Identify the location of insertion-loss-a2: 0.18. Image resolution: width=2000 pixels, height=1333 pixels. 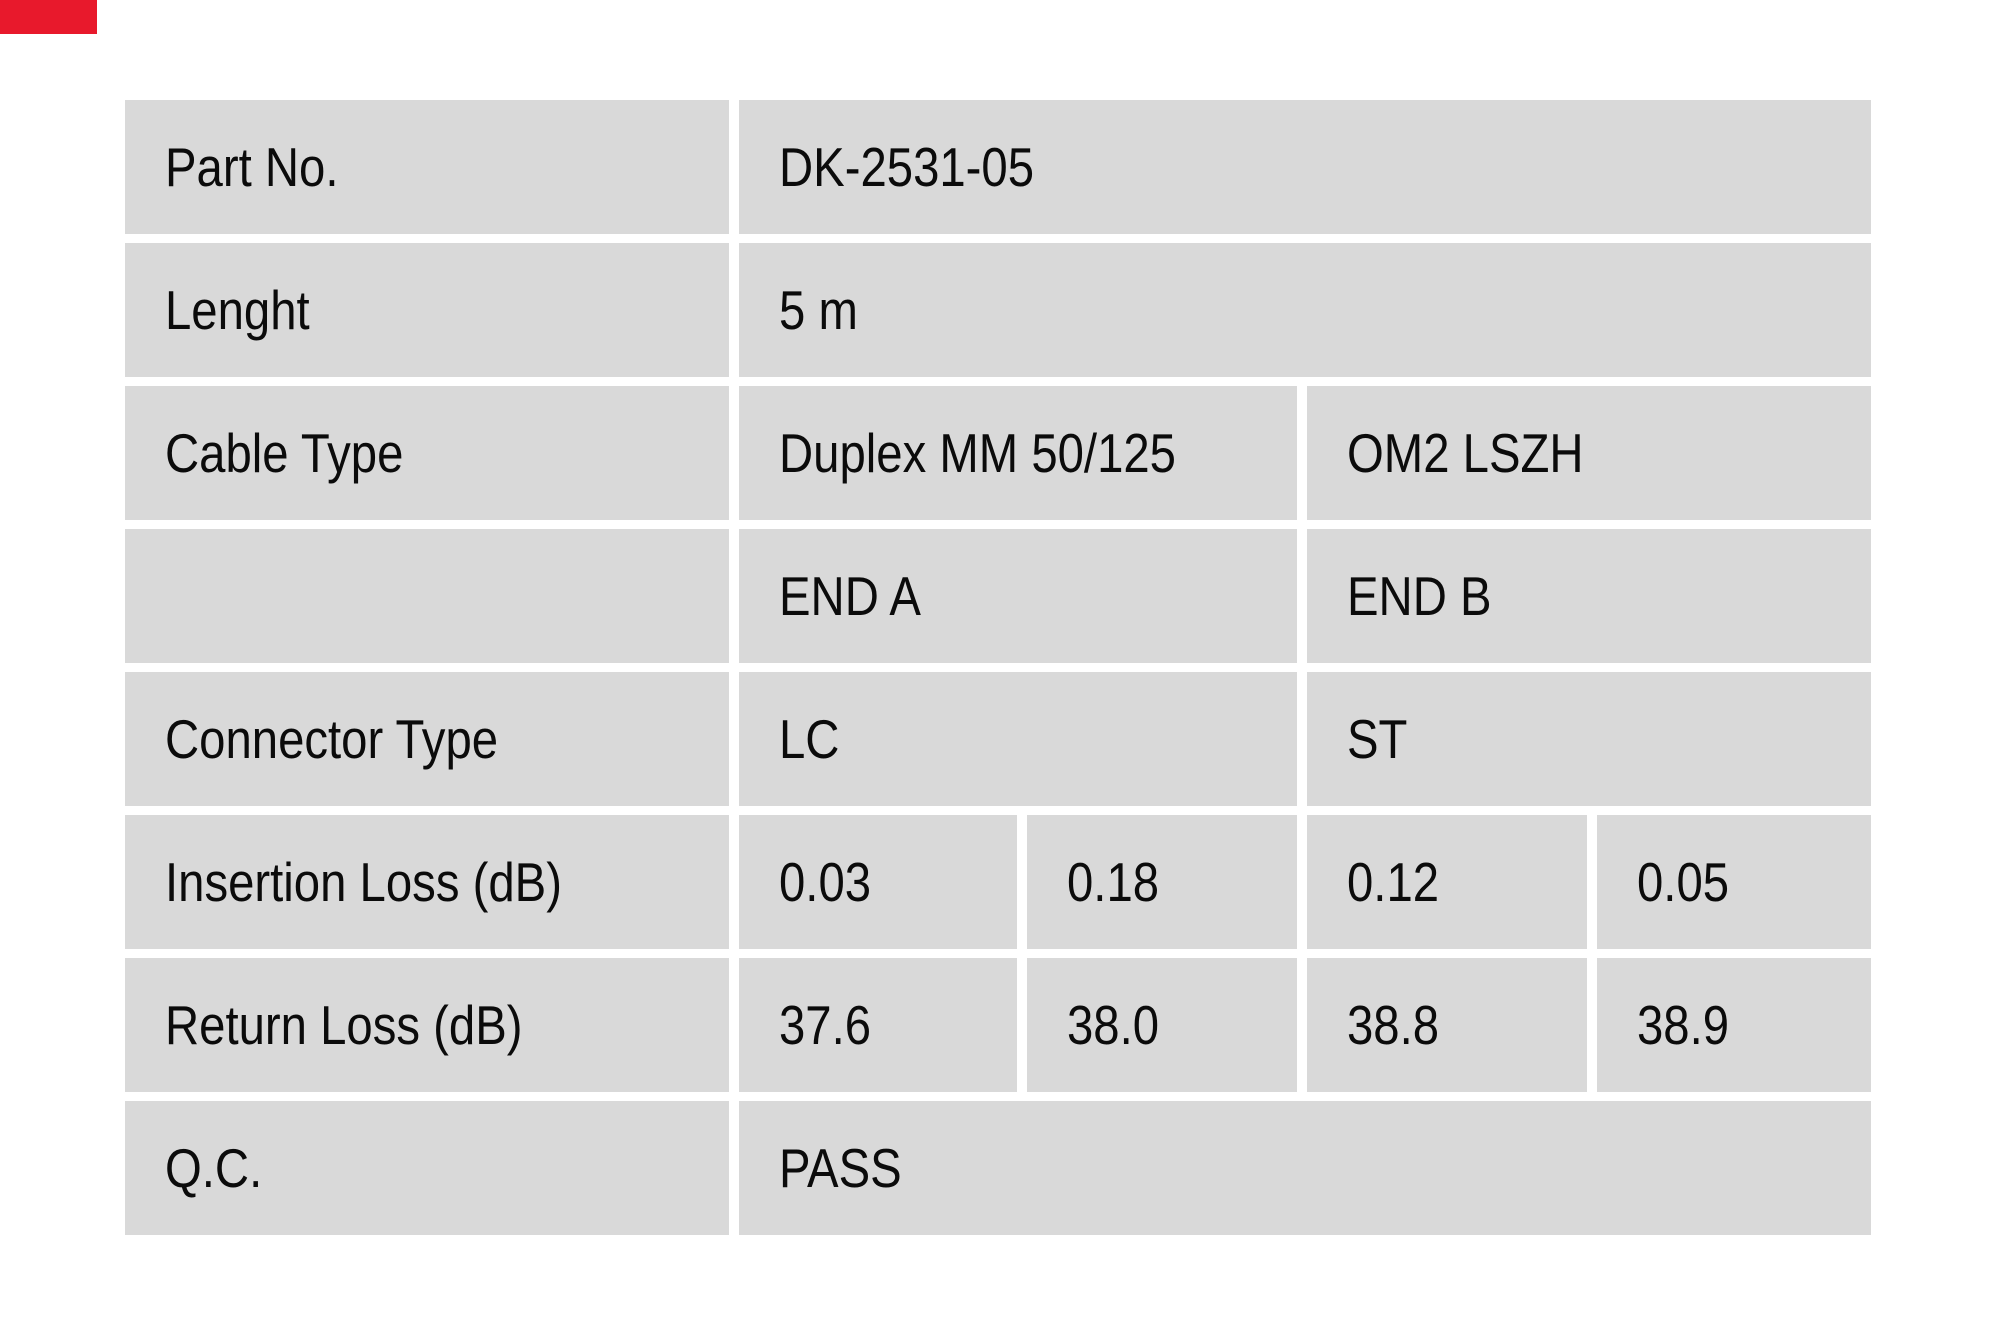
(1113, 882).